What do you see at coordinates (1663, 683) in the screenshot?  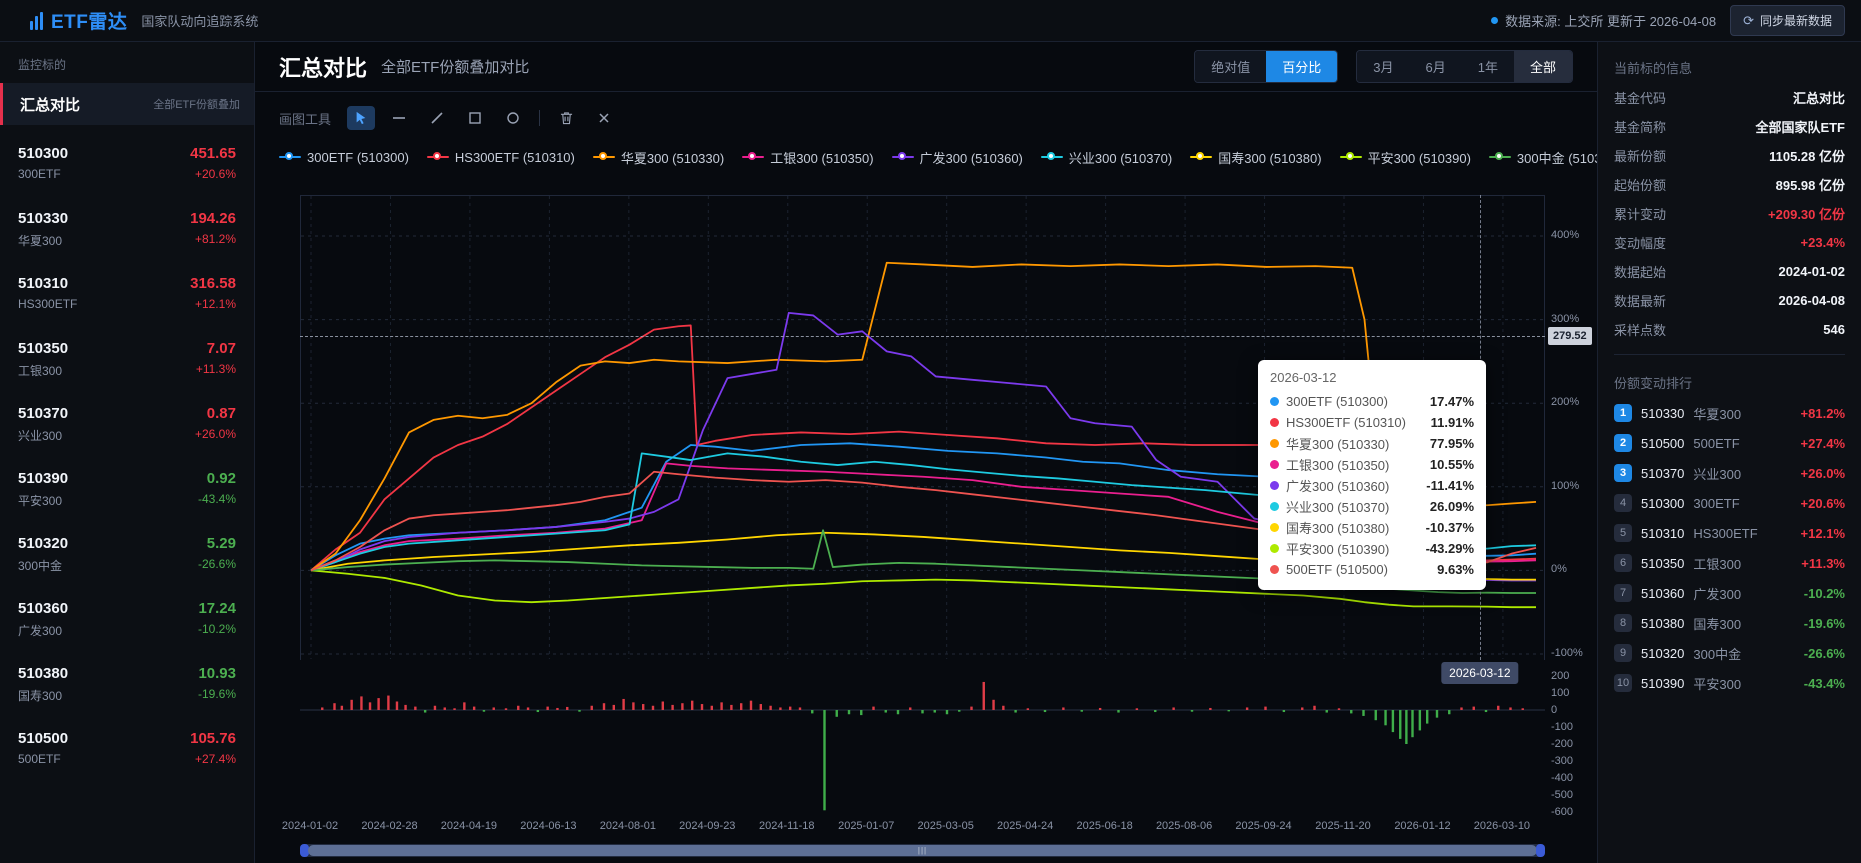 I see `ranking-code: 510390` at bounding box center [1663, 683].